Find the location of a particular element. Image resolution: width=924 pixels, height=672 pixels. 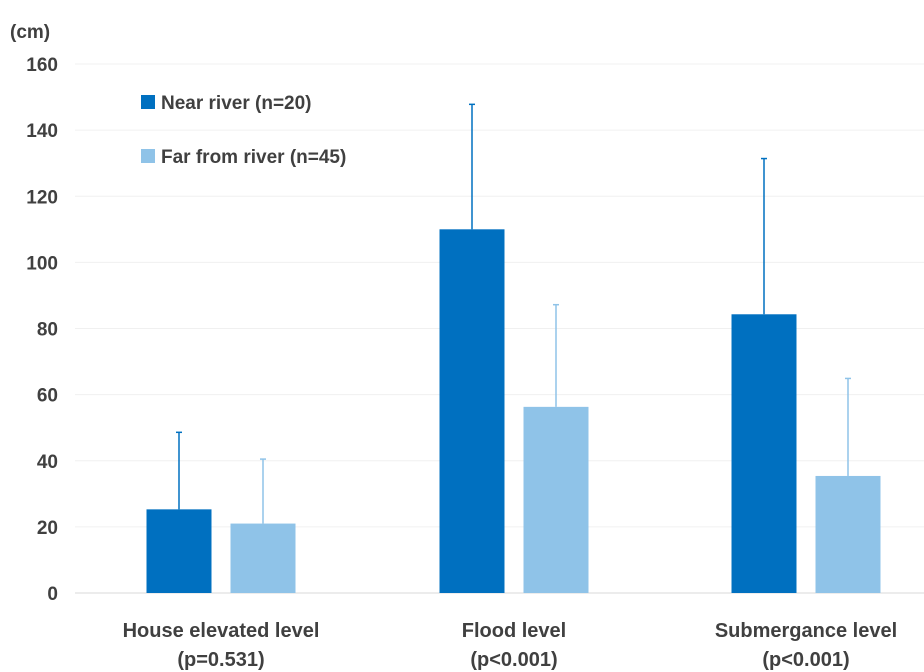

y-tick-label: 140 is located at coordinates (42, 131).